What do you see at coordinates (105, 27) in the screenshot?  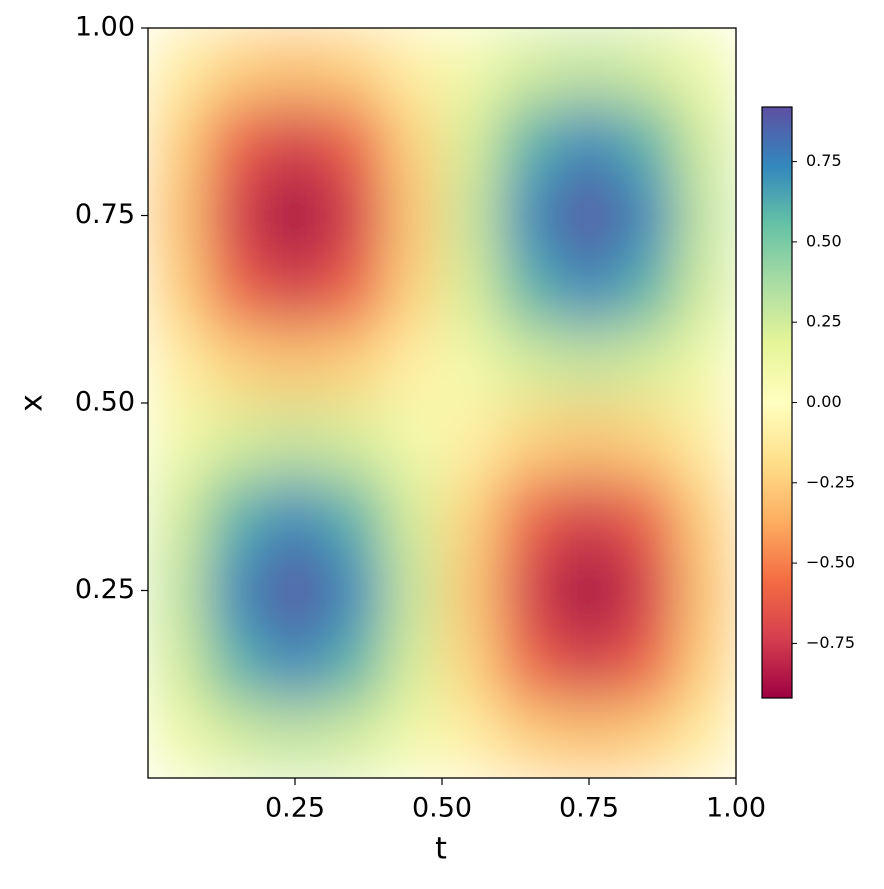 I see `y-tick-label: 1.00` at bounding box center [105, 27].